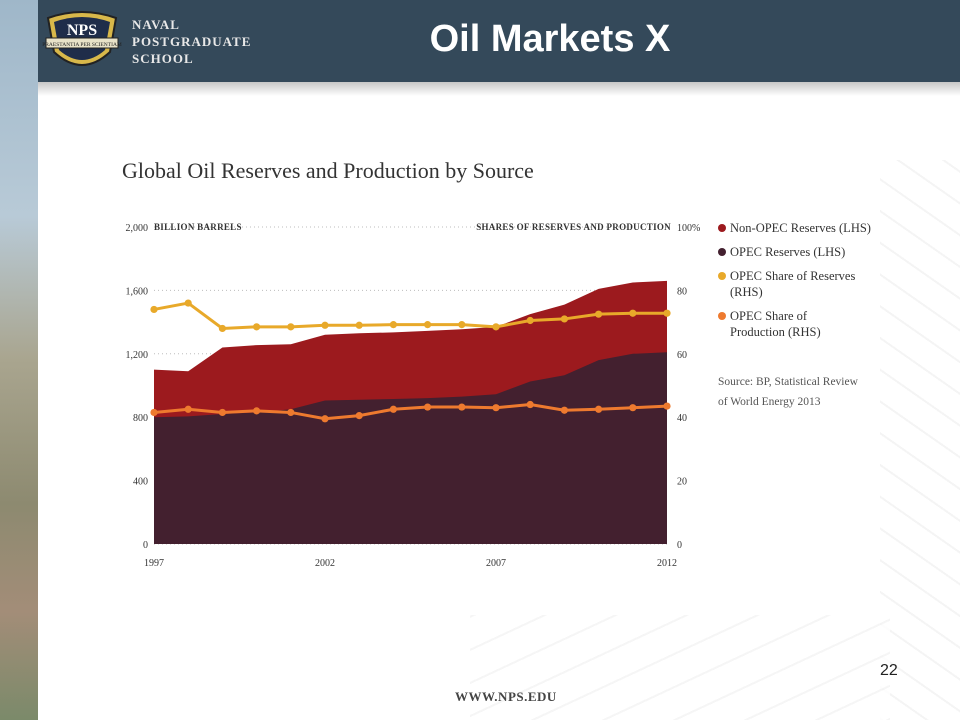  What do you see at coordinates (140, 418) in the screenshot?
I see `left-axis-tick-label: 800` at bounding box center [140, 418].